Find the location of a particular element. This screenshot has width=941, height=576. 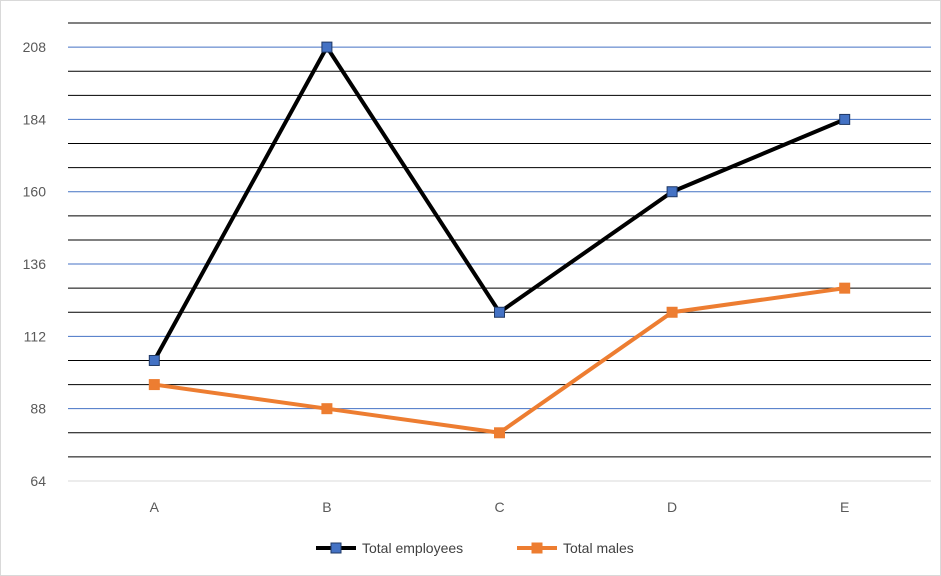

legend-label: Total employees is located at coordinates (412, 548).